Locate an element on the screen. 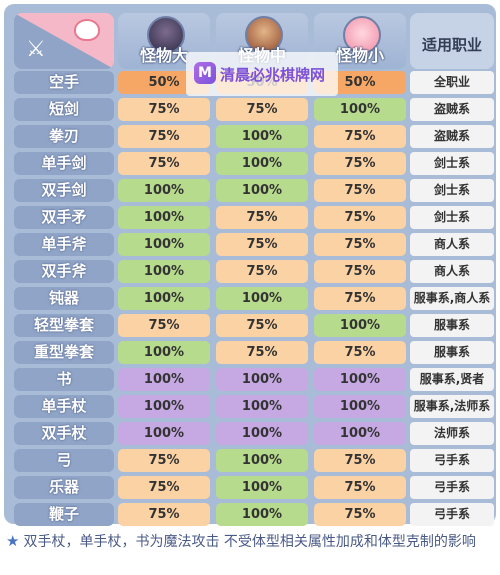  weapon-name: 短剑 is located at coordinates (64, 109).